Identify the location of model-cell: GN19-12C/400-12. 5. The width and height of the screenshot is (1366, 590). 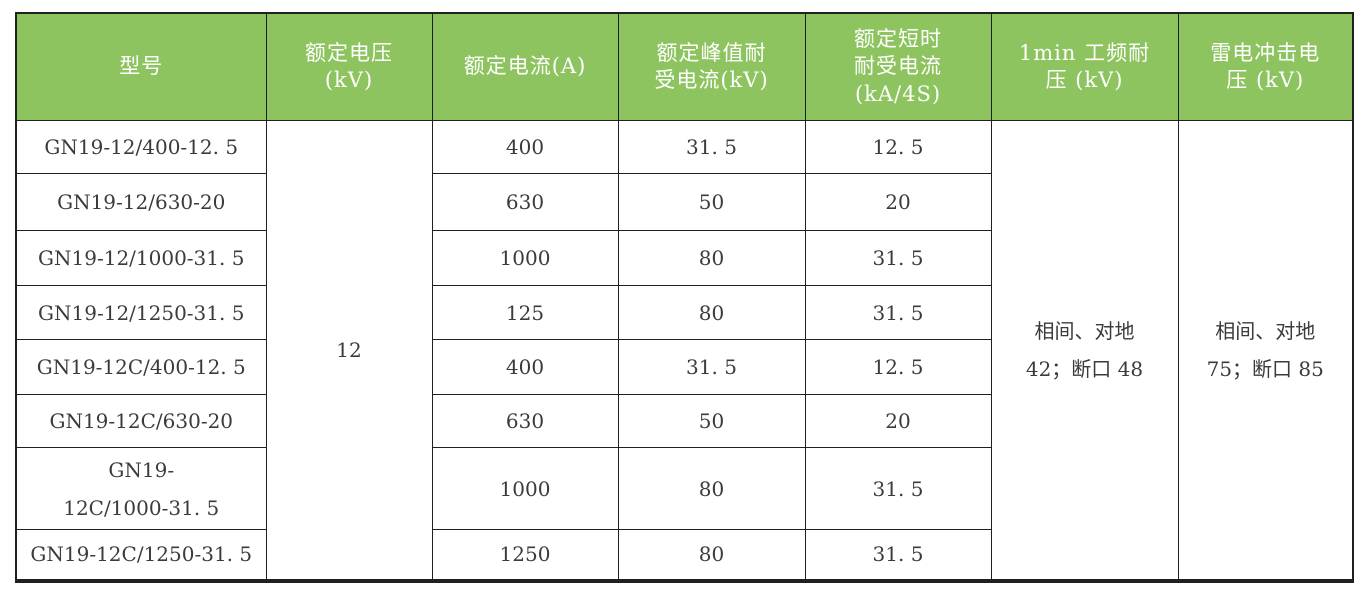
(141, 367).